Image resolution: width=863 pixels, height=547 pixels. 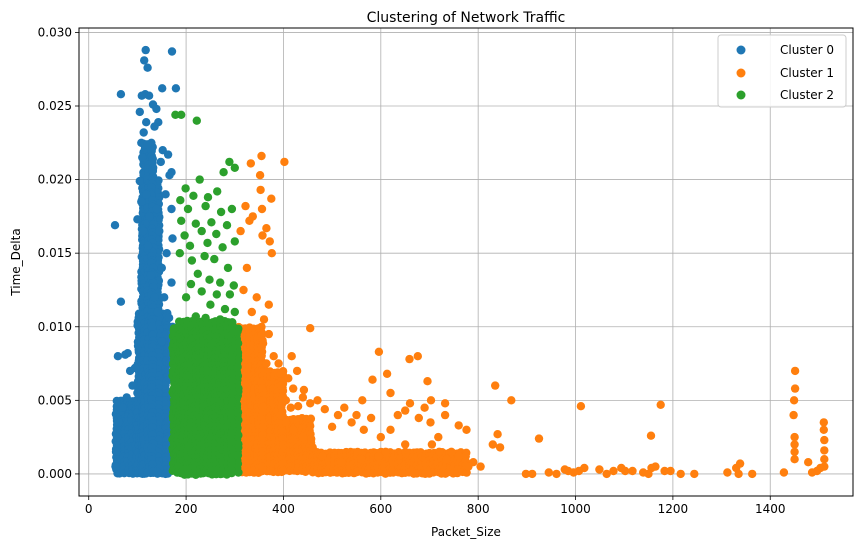 I want to click on legend-box, so click(x=782, y=71).